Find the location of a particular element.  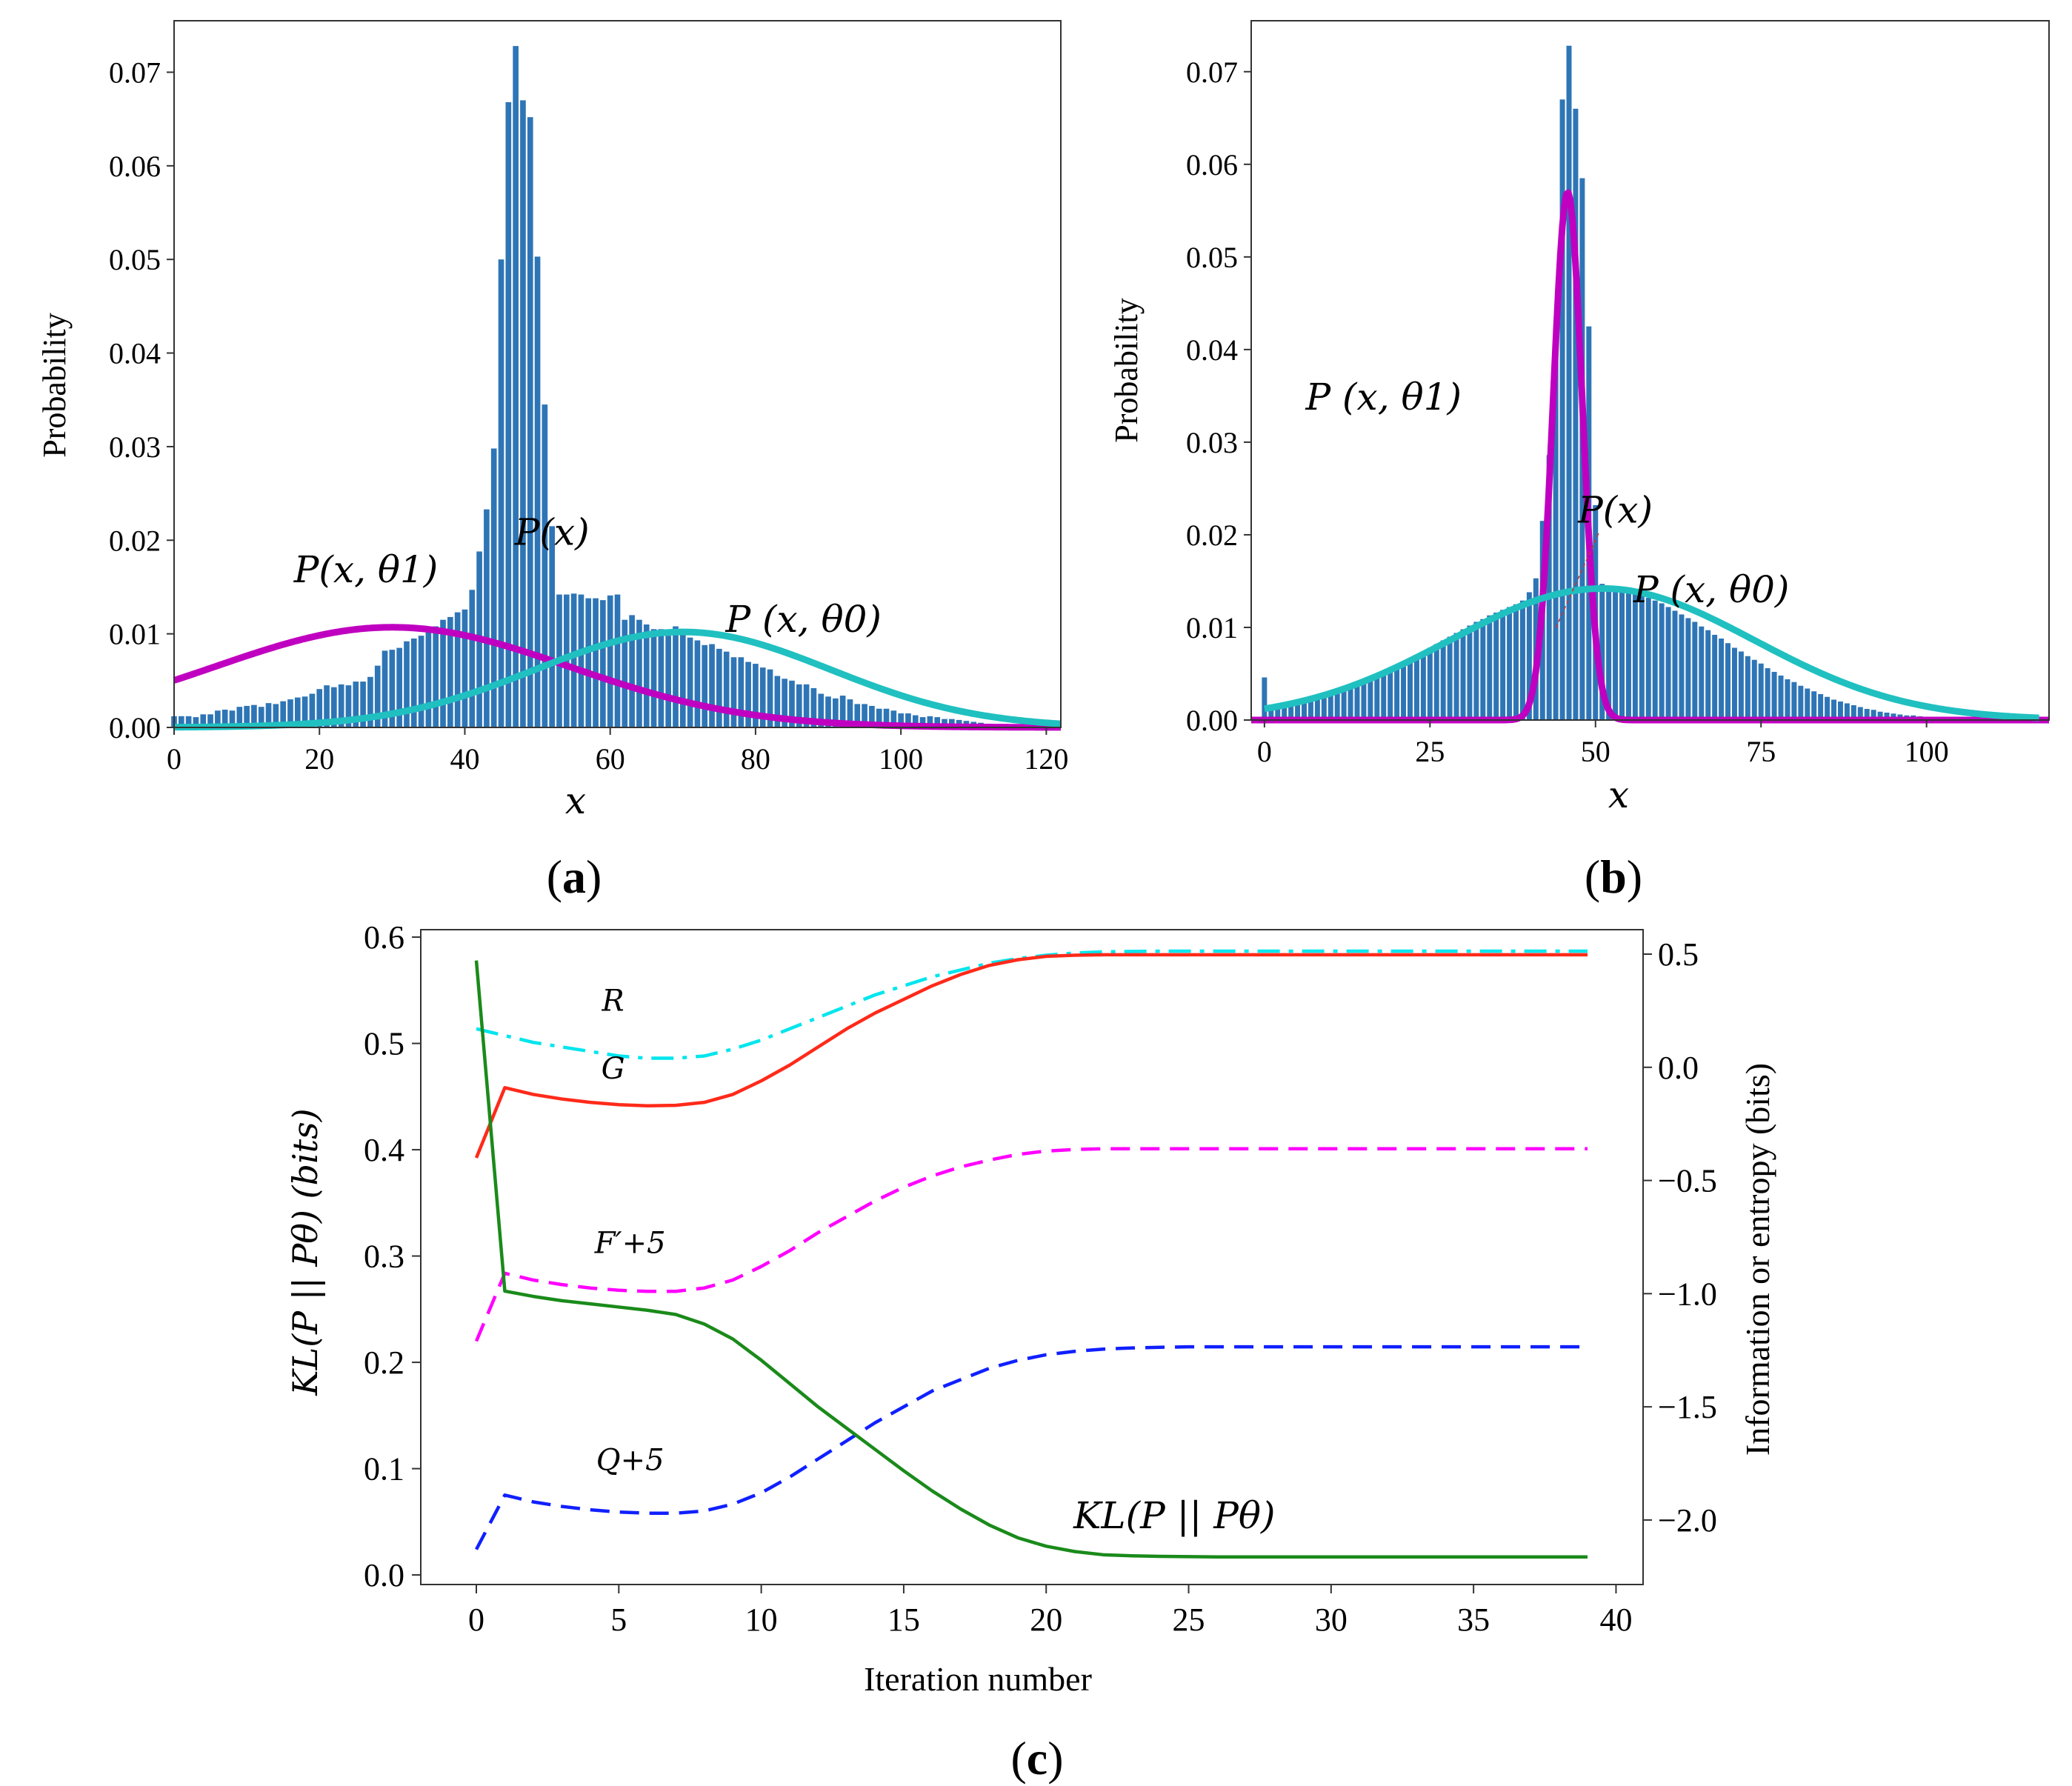

x-tick-label: 10 is located at coordinates (761, 1620).